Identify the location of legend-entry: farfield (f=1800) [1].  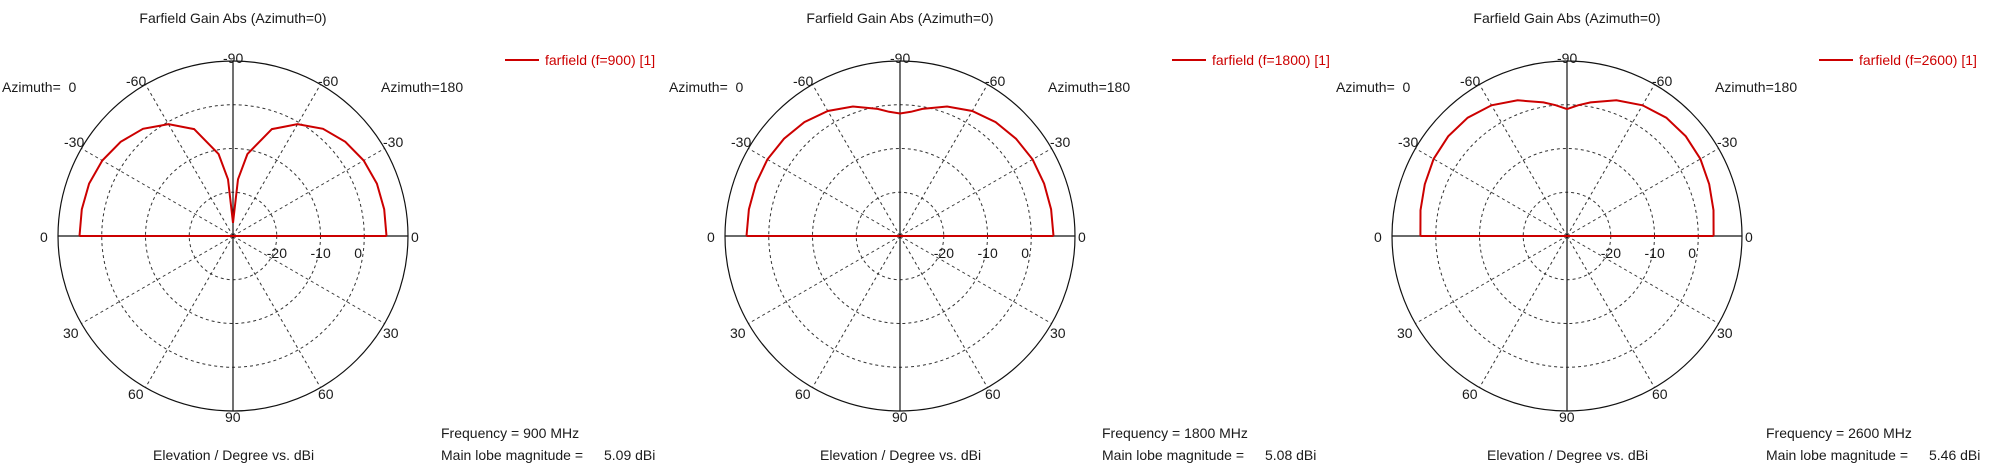
(1251, 60).